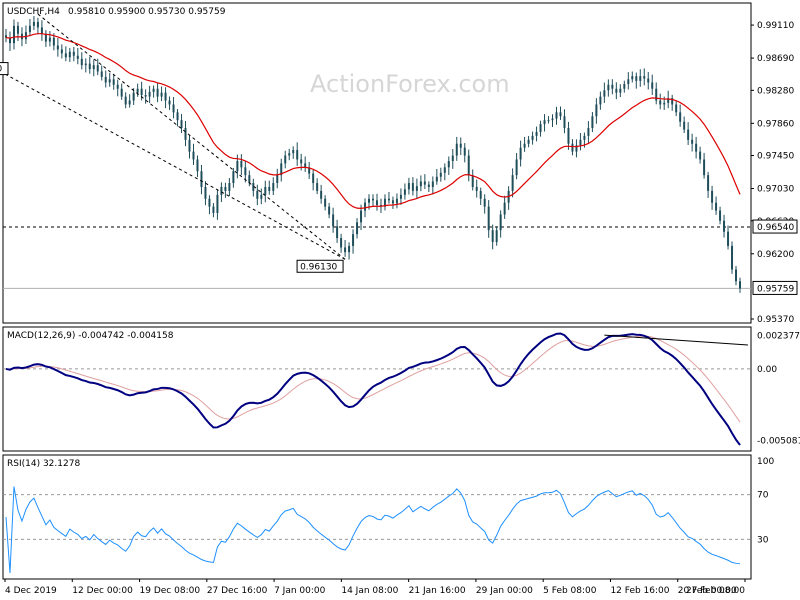 The image size is (800, 600). Describe the element at coordinates (775, 91) in the screenshot. I see `price-tick-label: 0.98280` at that location.